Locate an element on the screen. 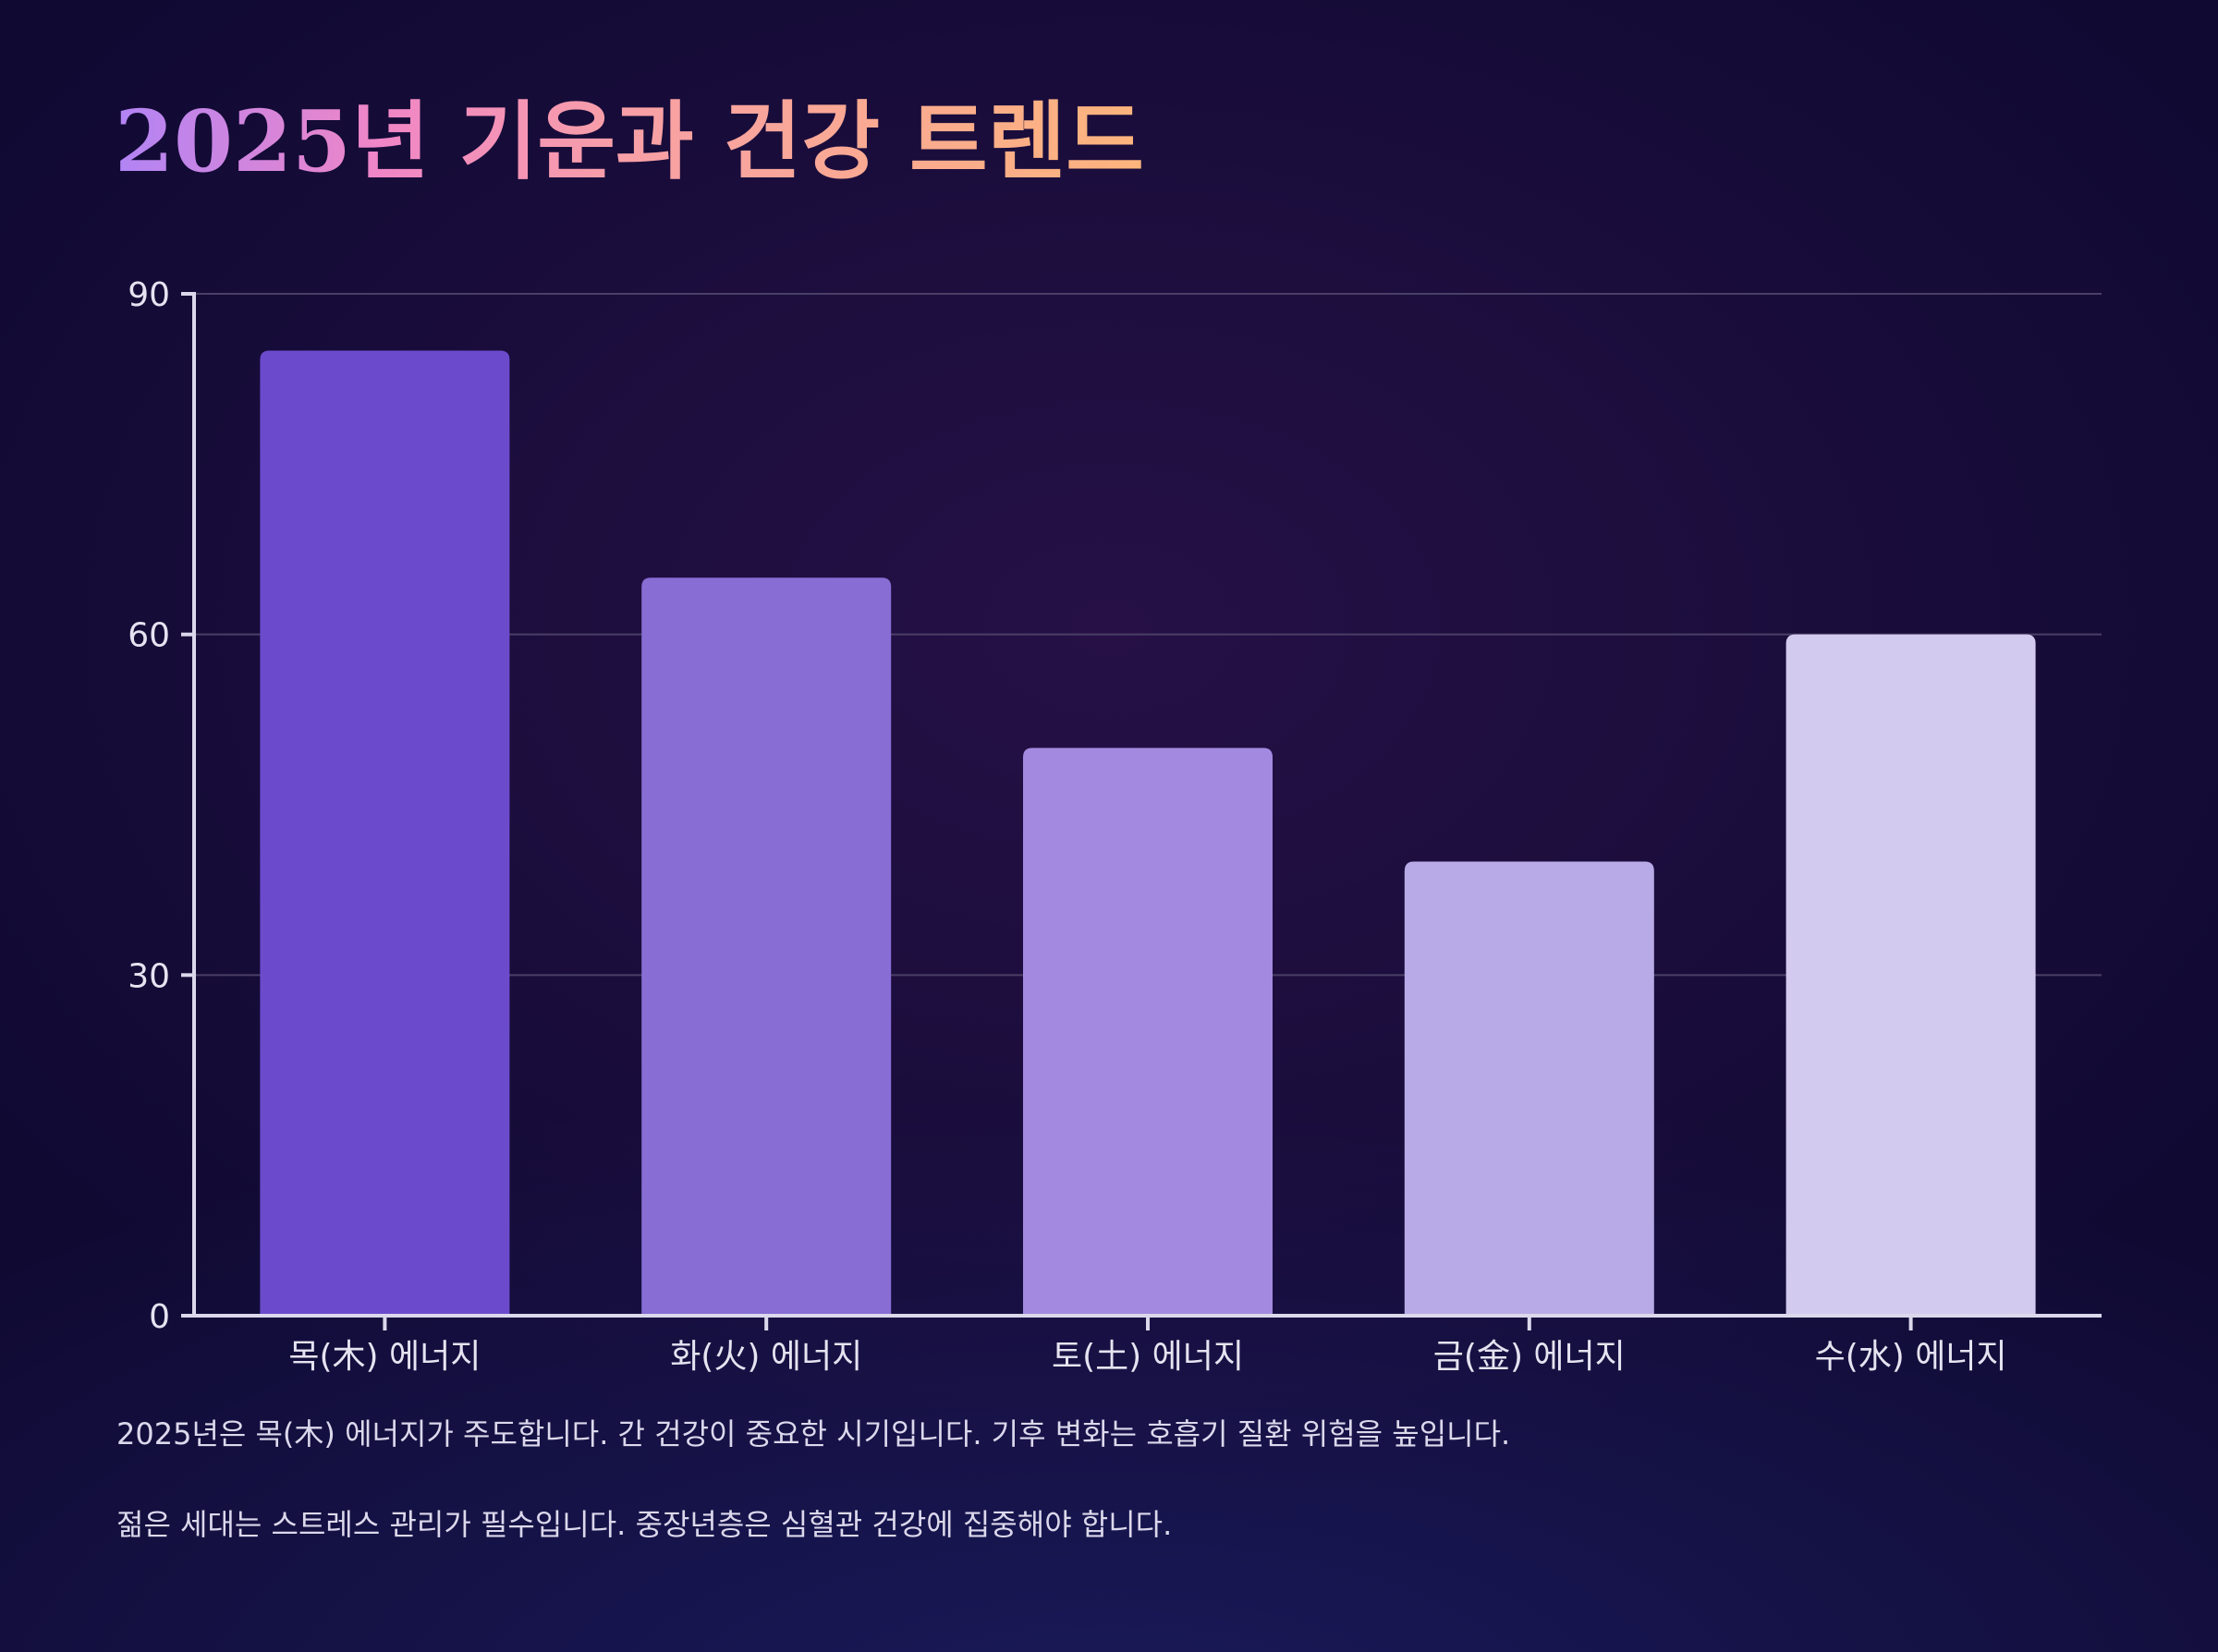 This screenshot has height=1652, width=2218. chart-title: 2025년 기운과 건강 트렌드 is located at coordinates (629, 141).